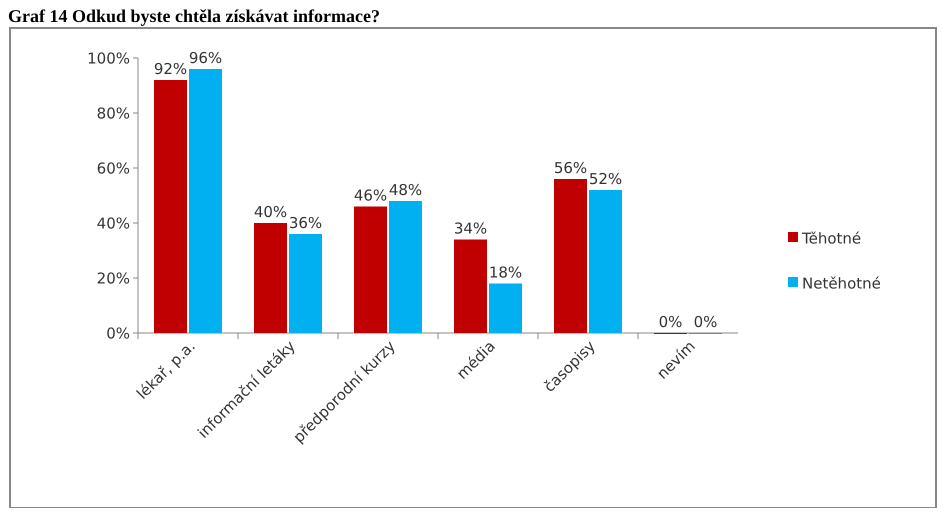 The image size is (948, 520). I want to click on legend-label: Těhotné, so click(831, 238).